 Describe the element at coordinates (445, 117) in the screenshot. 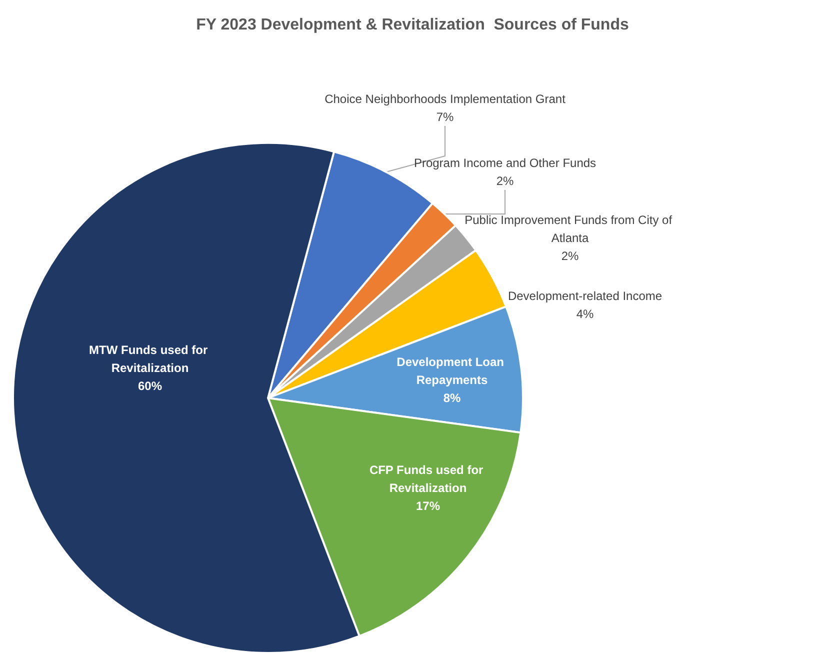

I see `data-label: 7%` at that location.